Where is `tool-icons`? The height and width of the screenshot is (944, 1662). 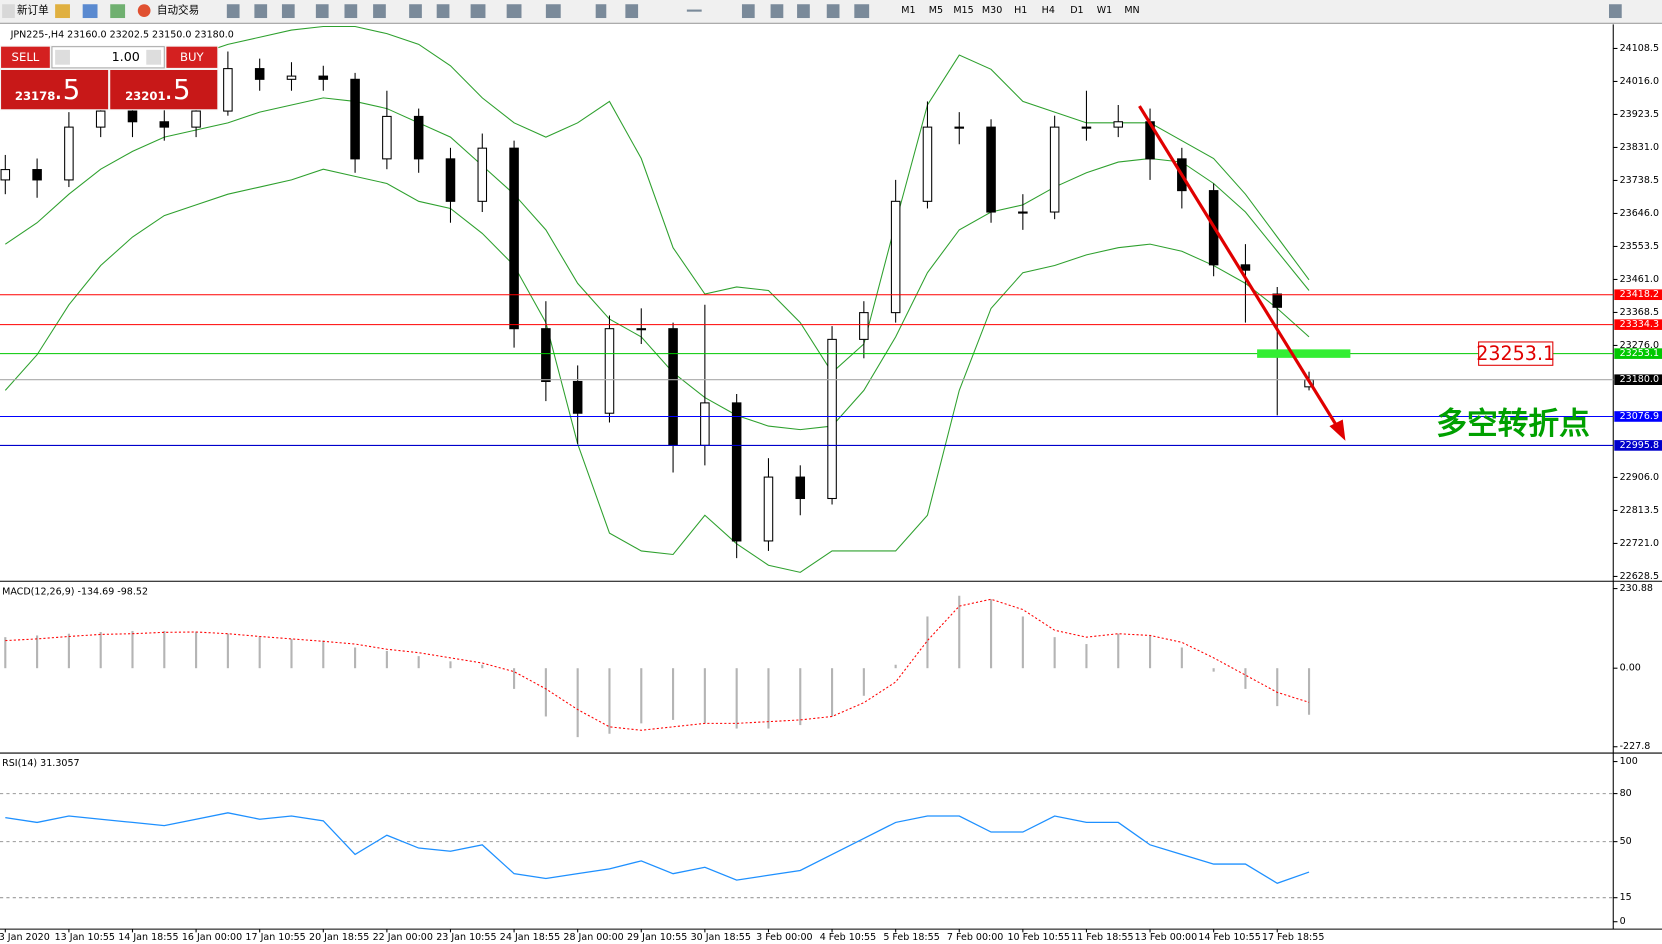 tool-icons is located at coordinates (924, 11).